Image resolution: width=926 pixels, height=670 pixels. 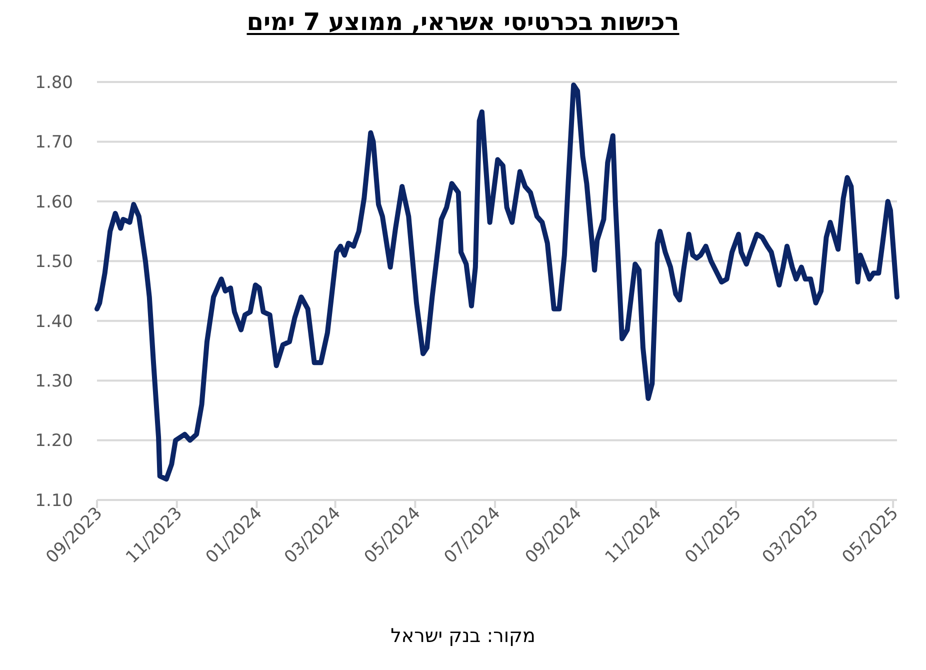 What do you see at coordinates (54, 500) in the screenshot?
I see `y-tick-label: 1.10` at bounding box center [54, 500].